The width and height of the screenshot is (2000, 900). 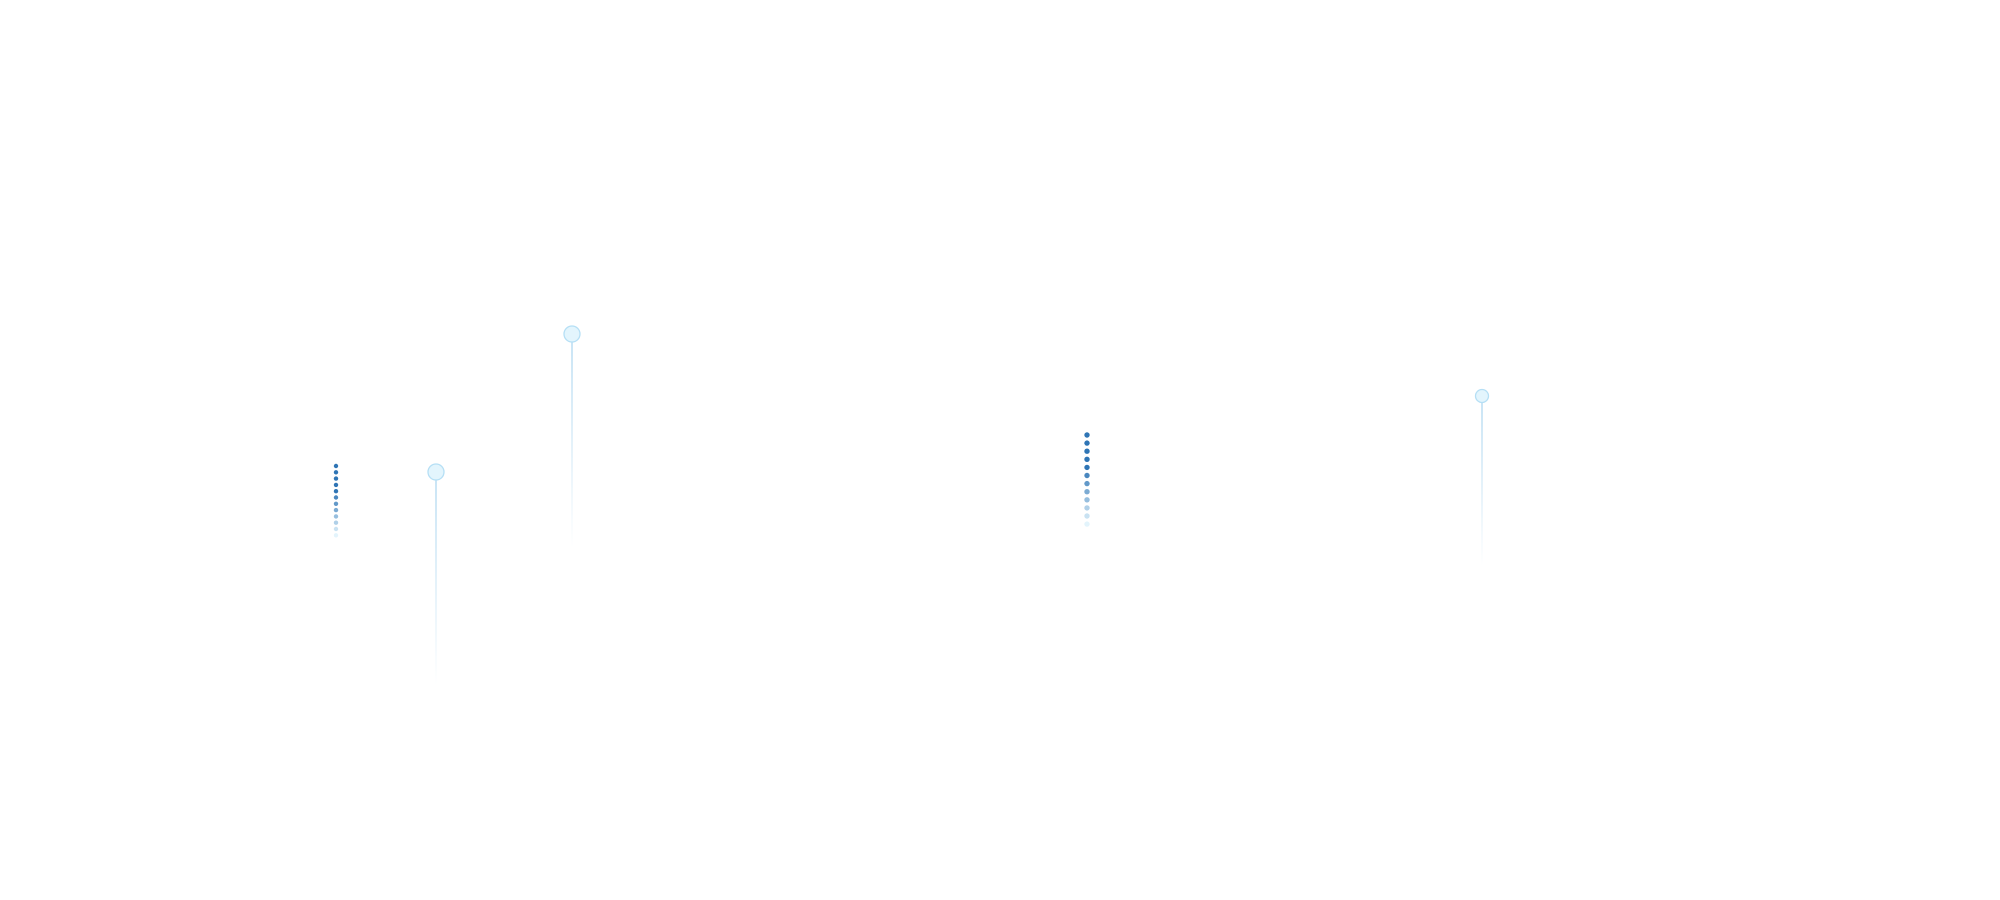 I want to click on dot-column-left, so click(x=336, y=500).